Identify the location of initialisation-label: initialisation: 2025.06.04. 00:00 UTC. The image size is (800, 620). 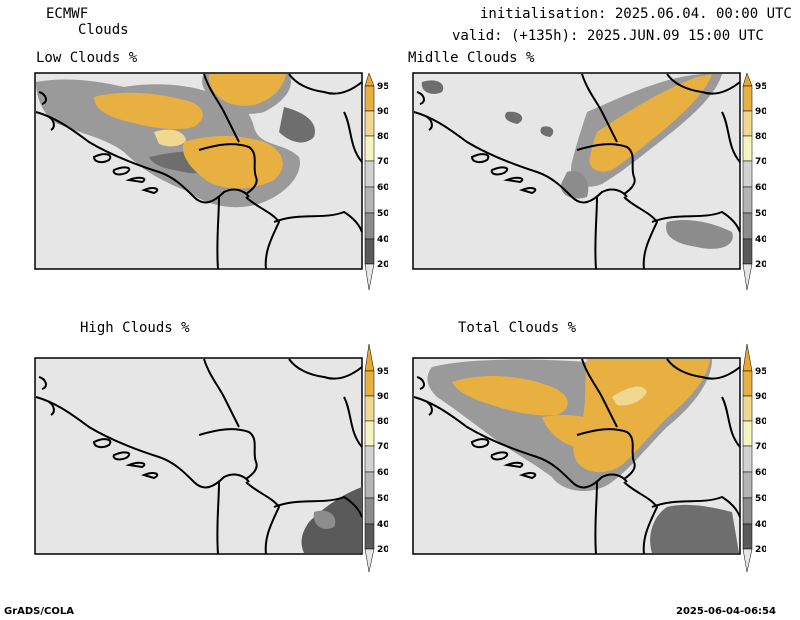
(636, 14).